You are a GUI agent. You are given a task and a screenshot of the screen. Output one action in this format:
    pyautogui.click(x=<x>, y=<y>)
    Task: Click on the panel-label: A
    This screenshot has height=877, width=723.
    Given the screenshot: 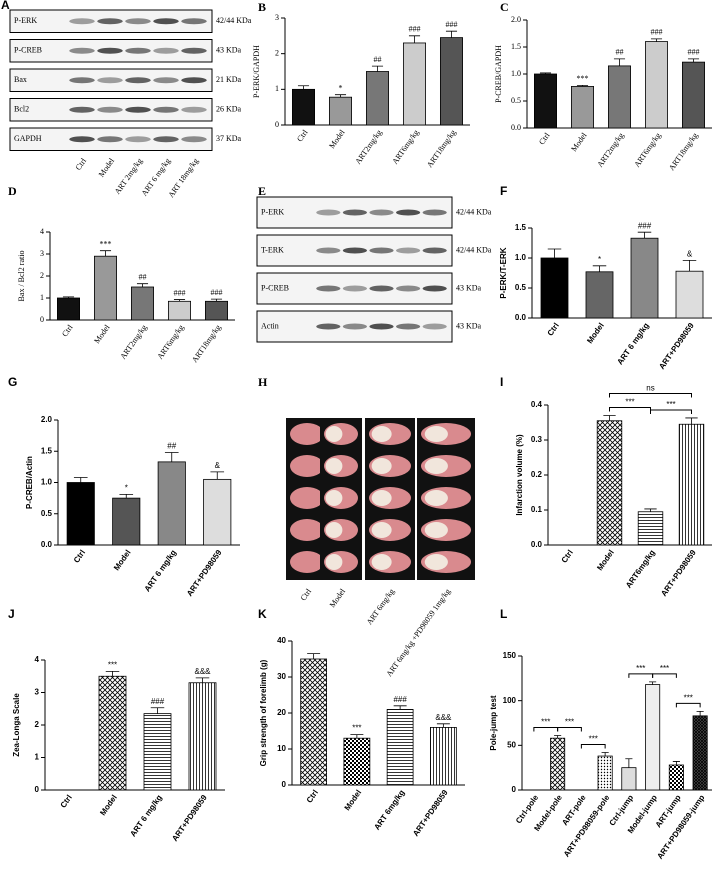 What is the action you would take?
    pyautogui.click(x=5, y=6)
    